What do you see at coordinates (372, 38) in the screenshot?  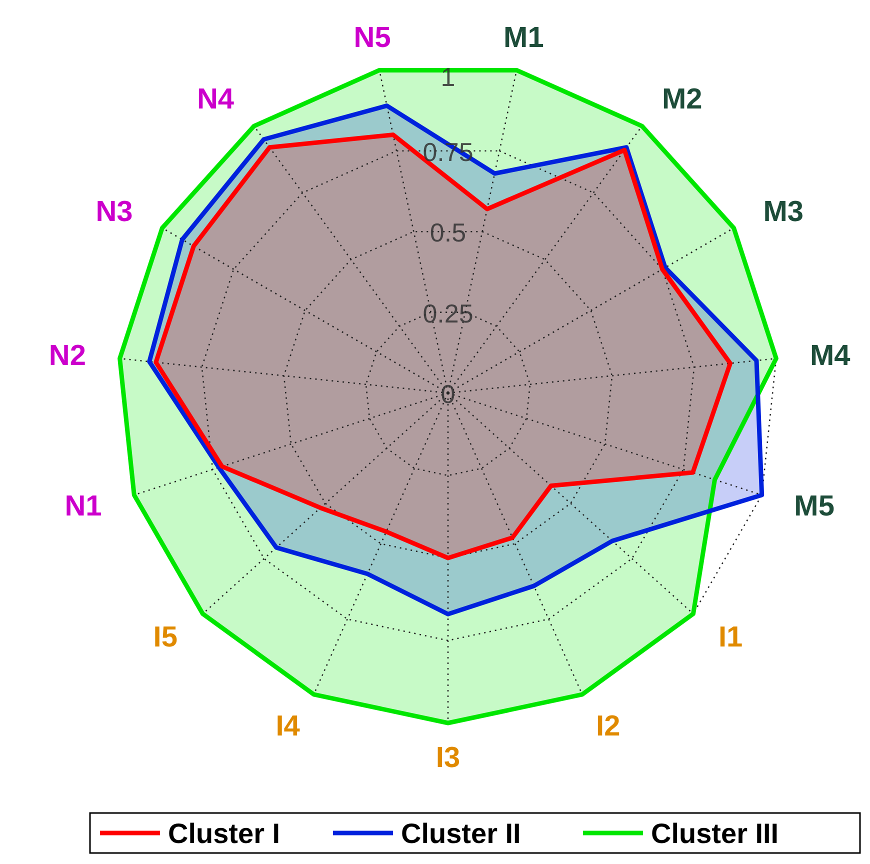 I see `spoke-label: N5` at bounding box center [372, 38].